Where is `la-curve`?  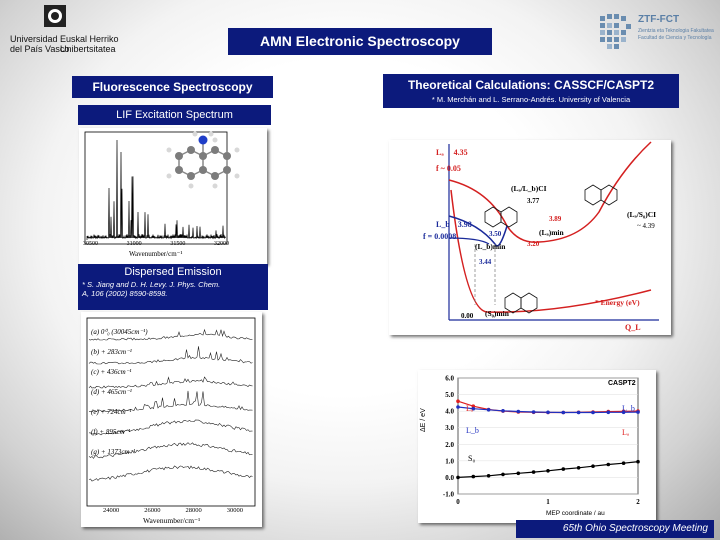 la-curve is located at coordinates (550, 192).